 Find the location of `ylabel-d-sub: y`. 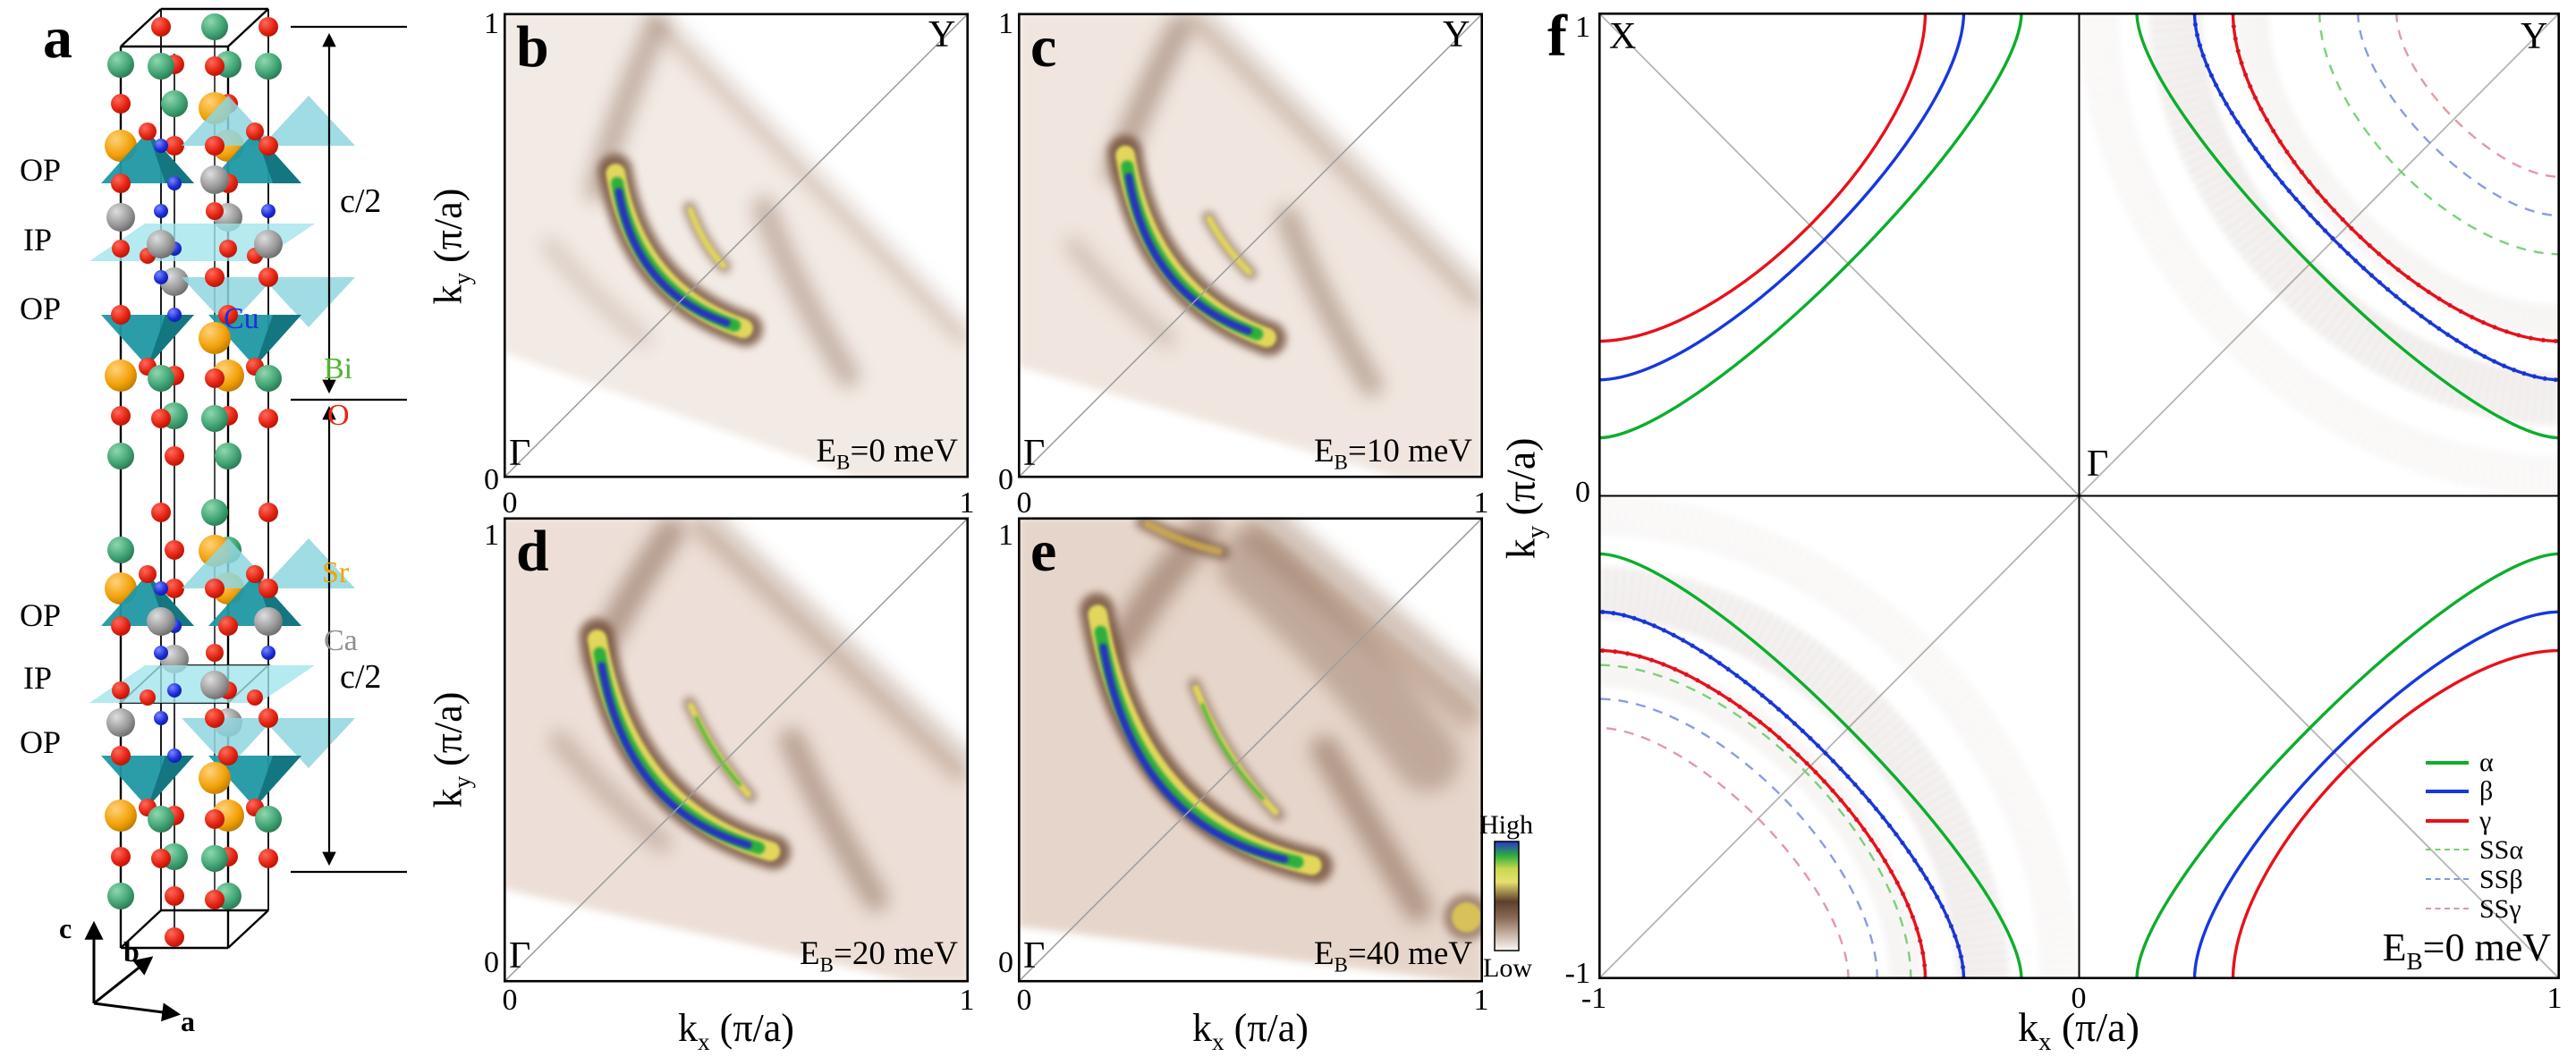

ylabel-d-sub: y is located at coordinates (462, 782).